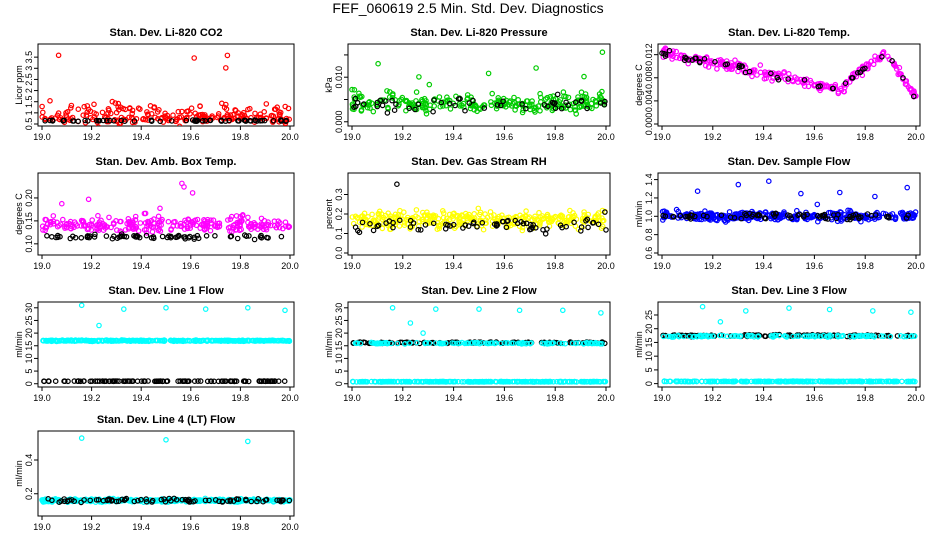  What do you see at coordinates (713, 398) in the screenshot?
I see `x-tick-label: 19.2` at bounding box center [713, 398].